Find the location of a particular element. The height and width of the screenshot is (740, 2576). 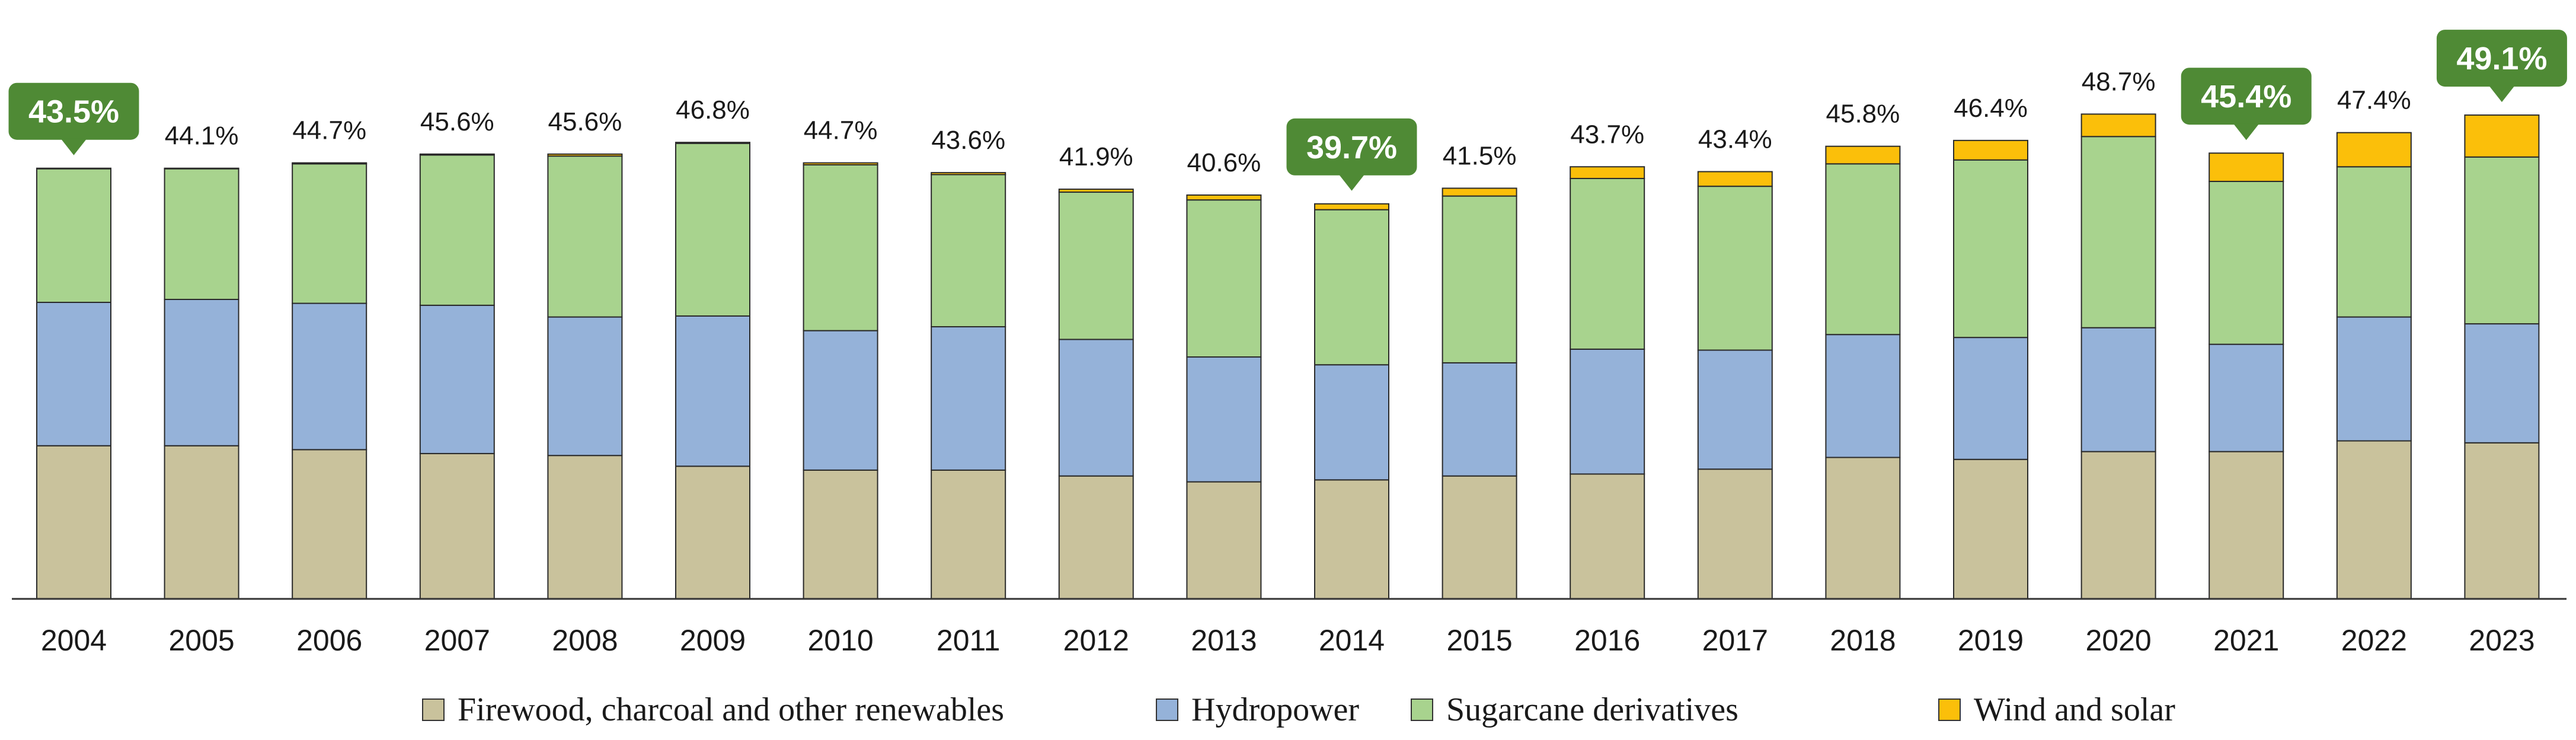

bar-segment-2005-hydropower is located at coordinates (201, 372).